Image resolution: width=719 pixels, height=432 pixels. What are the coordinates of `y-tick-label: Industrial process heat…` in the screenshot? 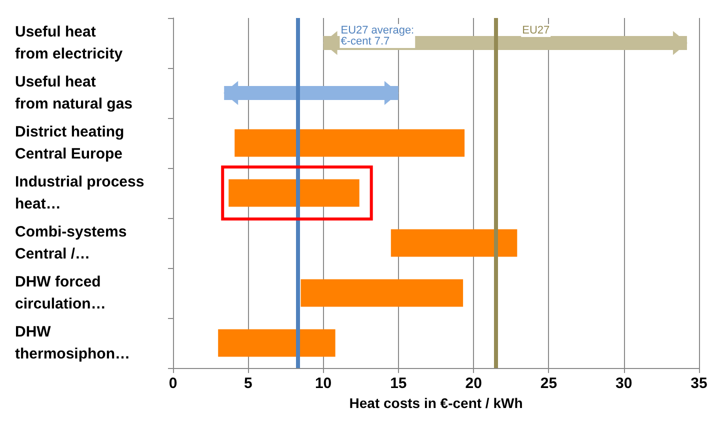 It's located at (79, 193).